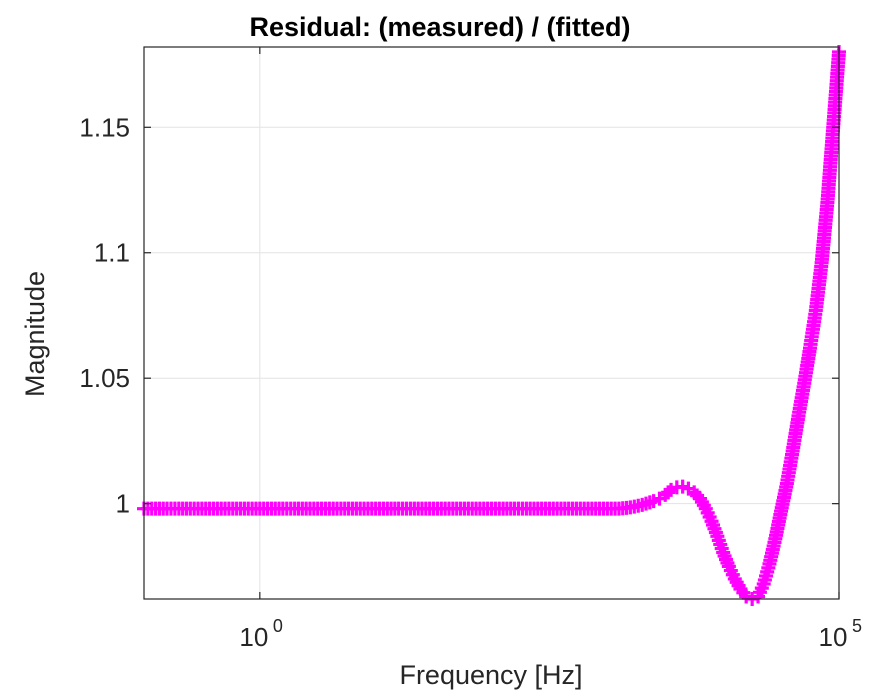  Describe the element at coordinates (104, 378) in the screenshot. I see `y-tick-label: 1.05` at that location.